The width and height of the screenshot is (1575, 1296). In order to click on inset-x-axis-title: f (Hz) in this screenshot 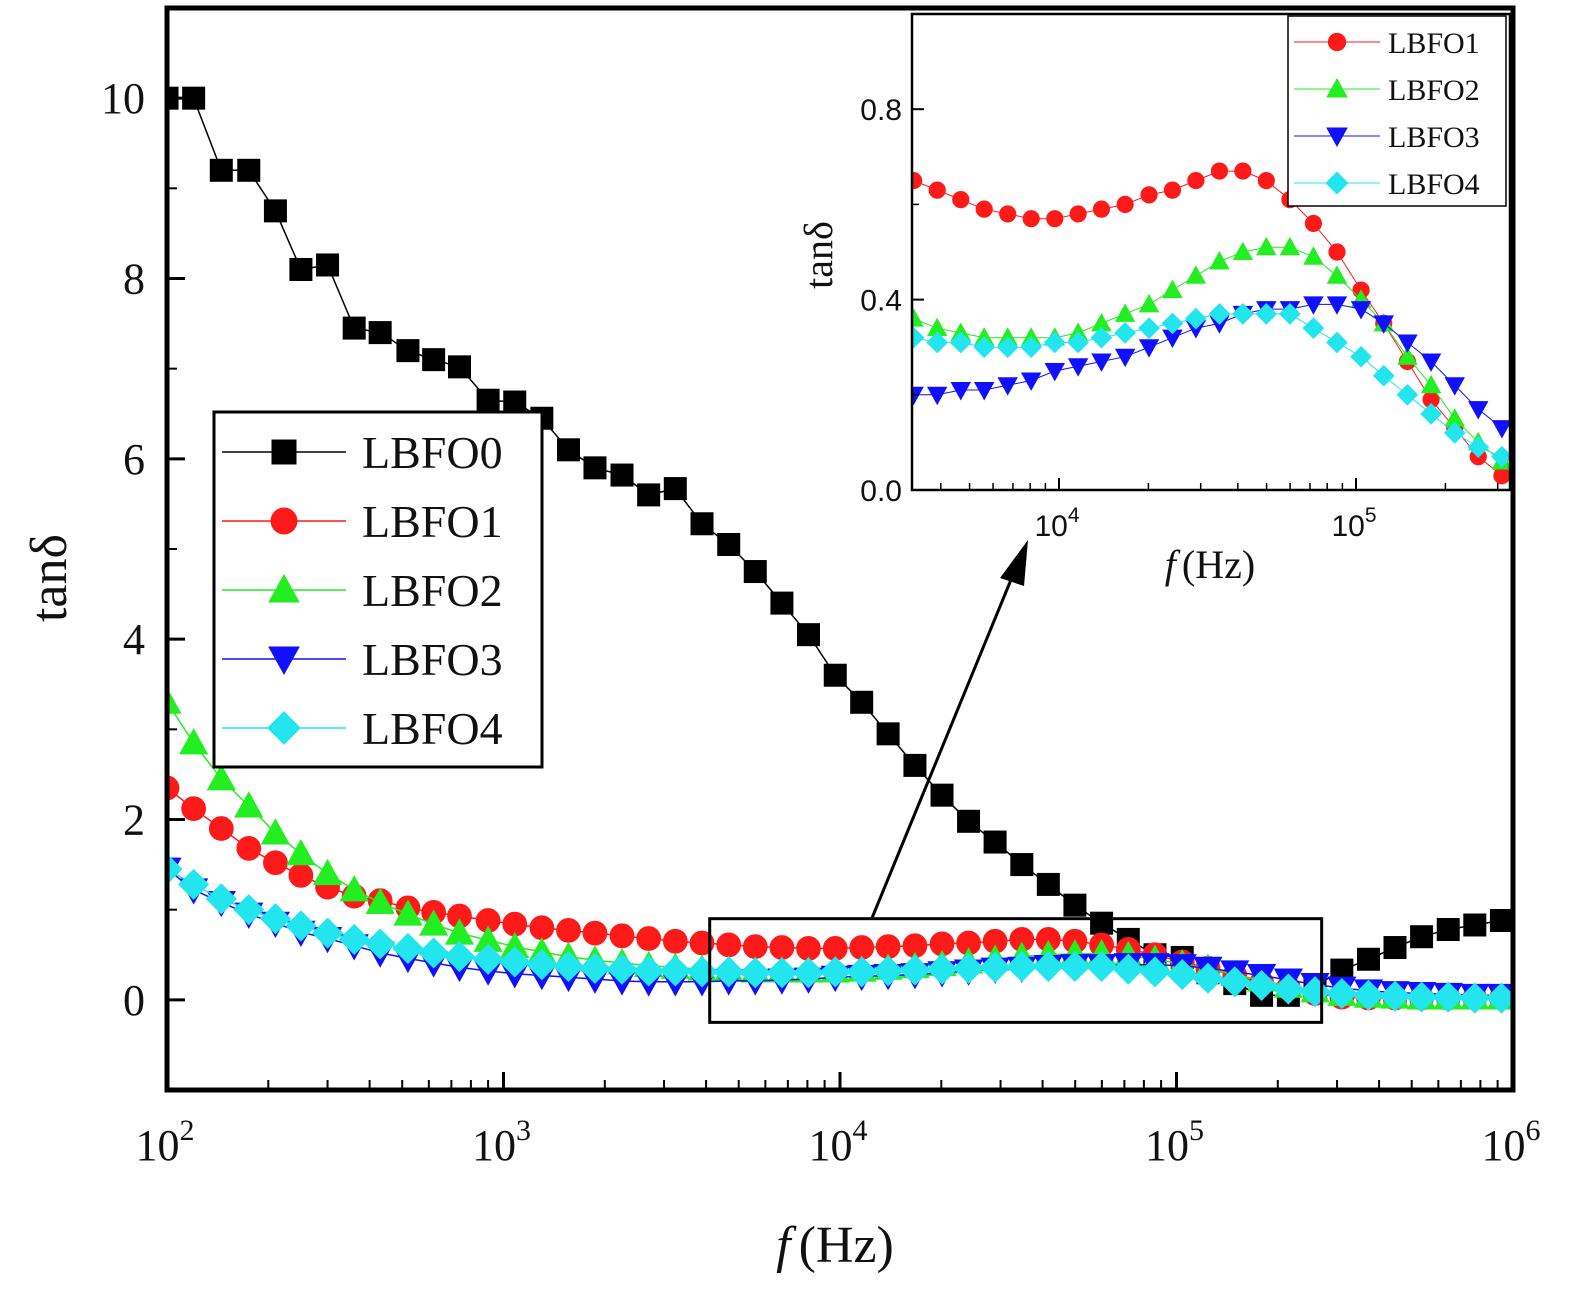, I will do `click(1210, 564)`.